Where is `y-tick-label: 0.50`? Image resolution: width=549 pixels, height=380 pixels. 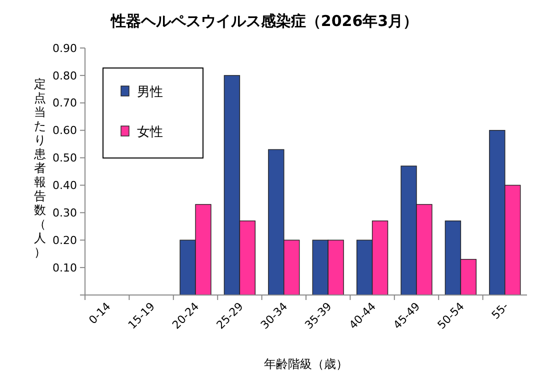 y-tick-label: 0.50 is located at coordinates (64, 158).